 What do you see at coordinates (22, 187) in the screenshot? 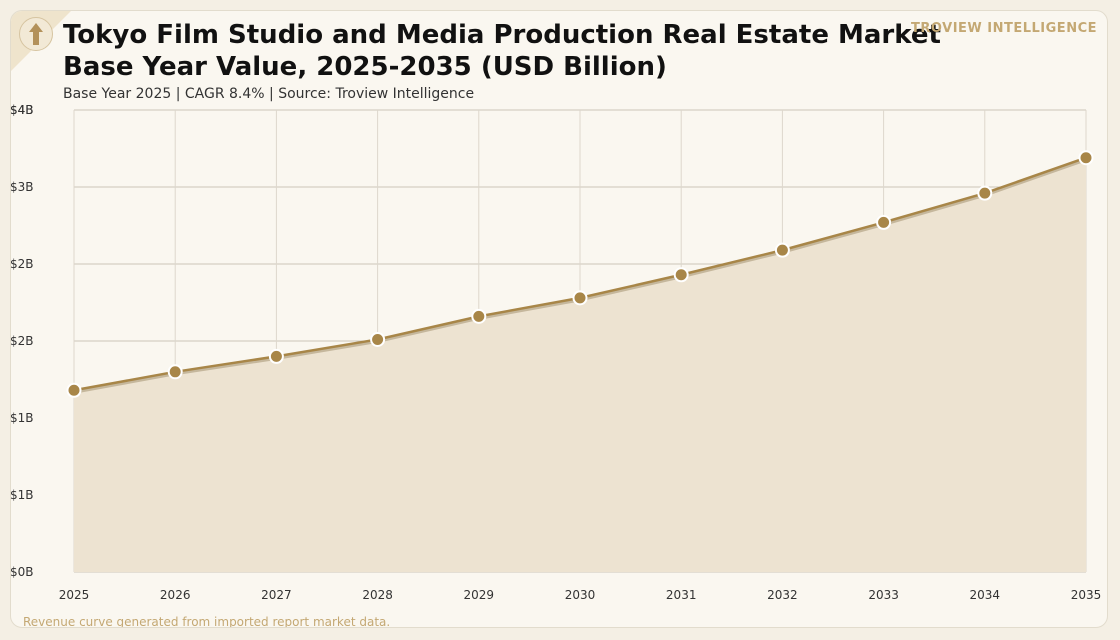
I see `y-tick-label: $3B` at bounding box center [22, 187].